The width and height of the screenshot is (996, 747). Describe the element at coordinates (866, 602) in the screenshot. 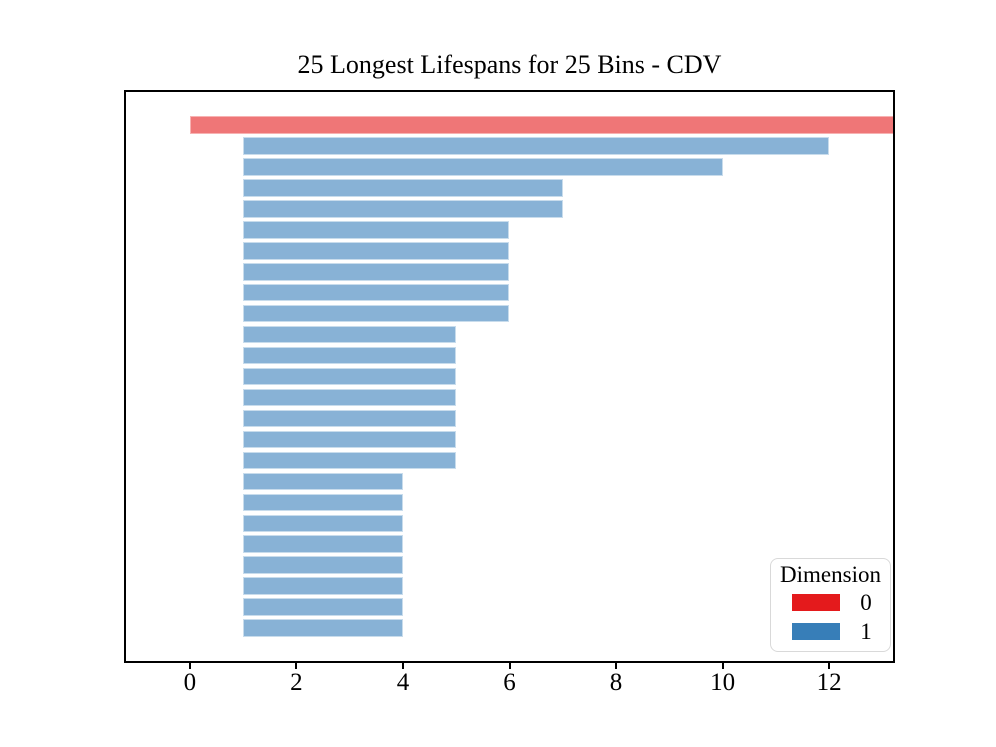

I see `legend-label-dim0: 0` at that location.